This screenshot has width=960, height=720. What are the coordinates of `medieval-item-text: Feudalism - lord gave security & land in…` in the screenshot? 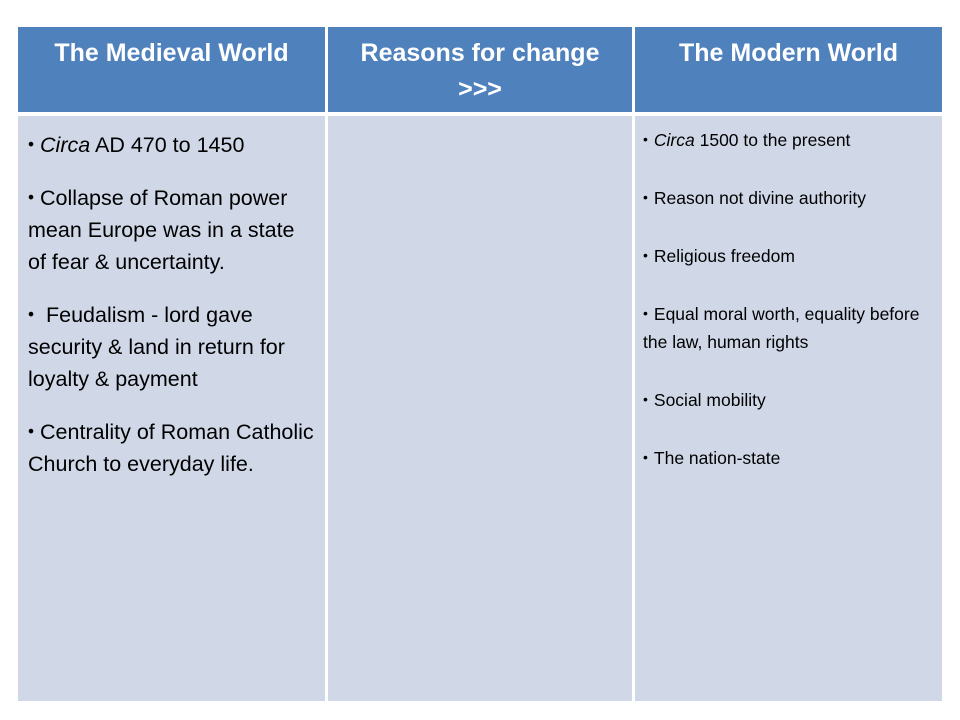 It's located at (156, 347).